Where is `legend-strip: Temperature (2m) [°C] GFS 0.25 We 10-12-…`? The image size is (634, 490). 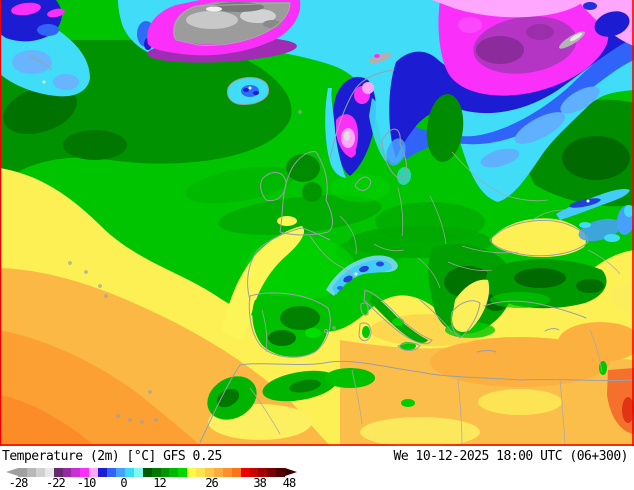 legend-strip: Temperature (2m) [°C] GFS 0.25 We 10-12-… is located at coordinates (317, 468).